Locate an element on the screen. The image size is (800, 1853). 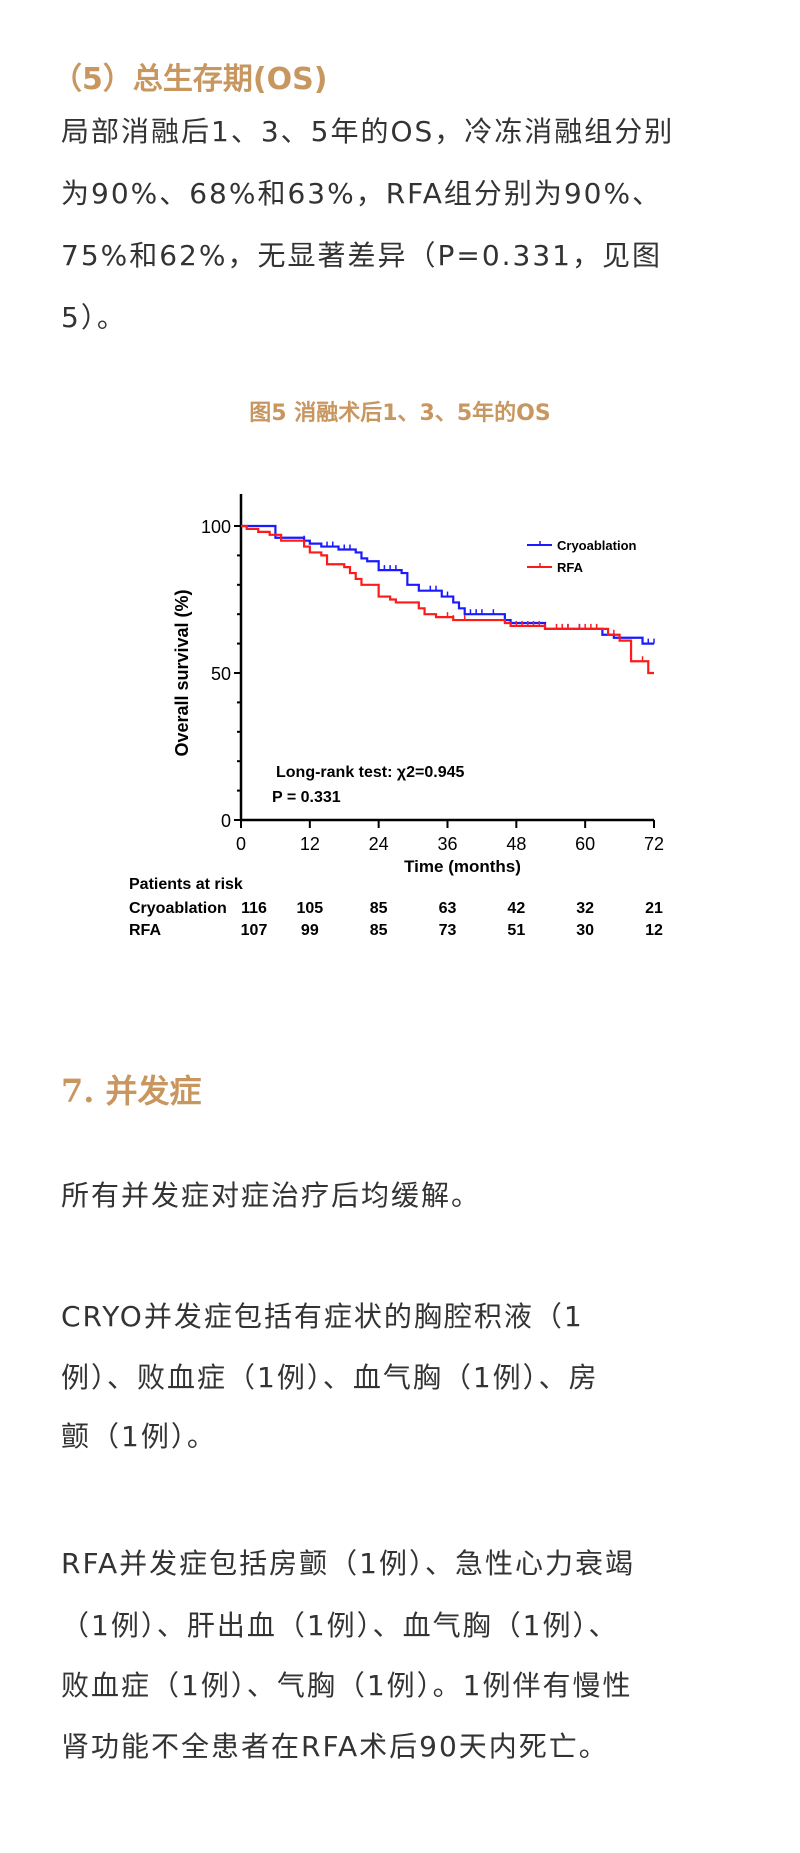
rfa-complications-line: 肾功能不全患者在RFA术后90天内死亡。 is located at coordinates (335, 1746).